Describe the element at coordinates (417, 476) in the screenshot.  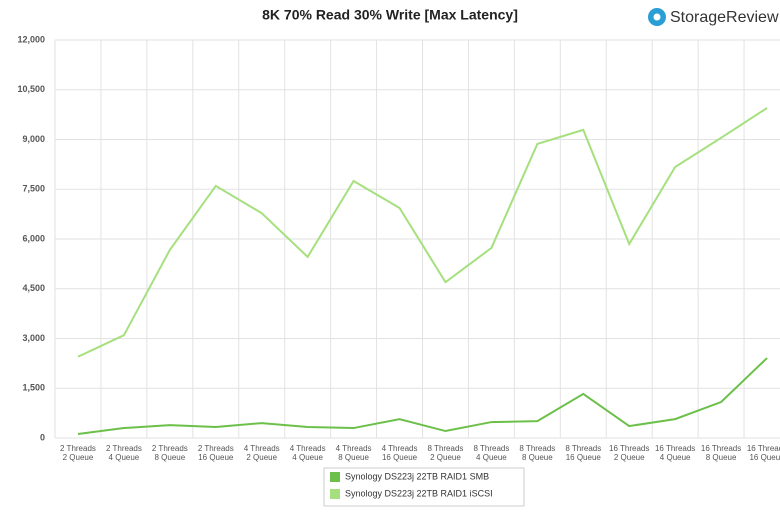
I see `legend-label: Synology DS223j 22TB RAID1 SMB` at that location.